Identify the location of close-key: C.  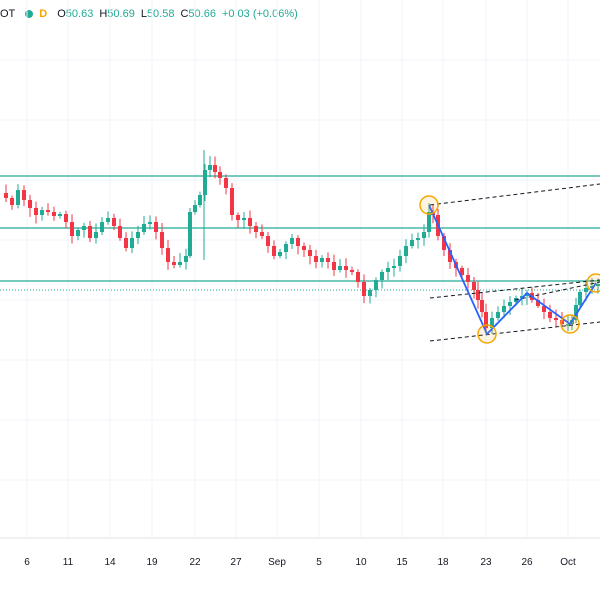
(184, 14).